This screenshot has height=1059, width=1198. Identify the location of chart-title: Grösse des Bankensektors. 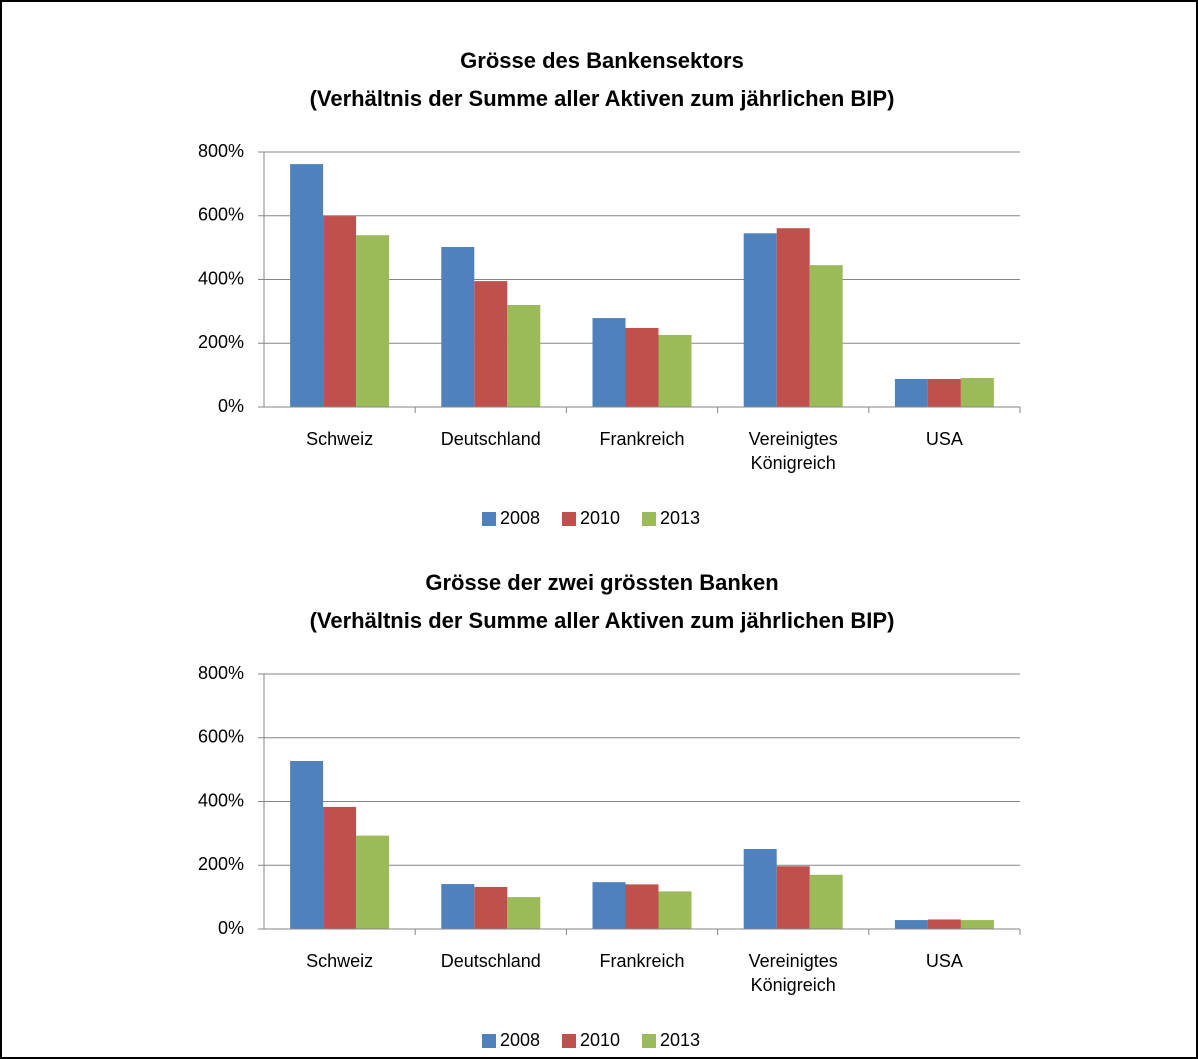
(602, 60).